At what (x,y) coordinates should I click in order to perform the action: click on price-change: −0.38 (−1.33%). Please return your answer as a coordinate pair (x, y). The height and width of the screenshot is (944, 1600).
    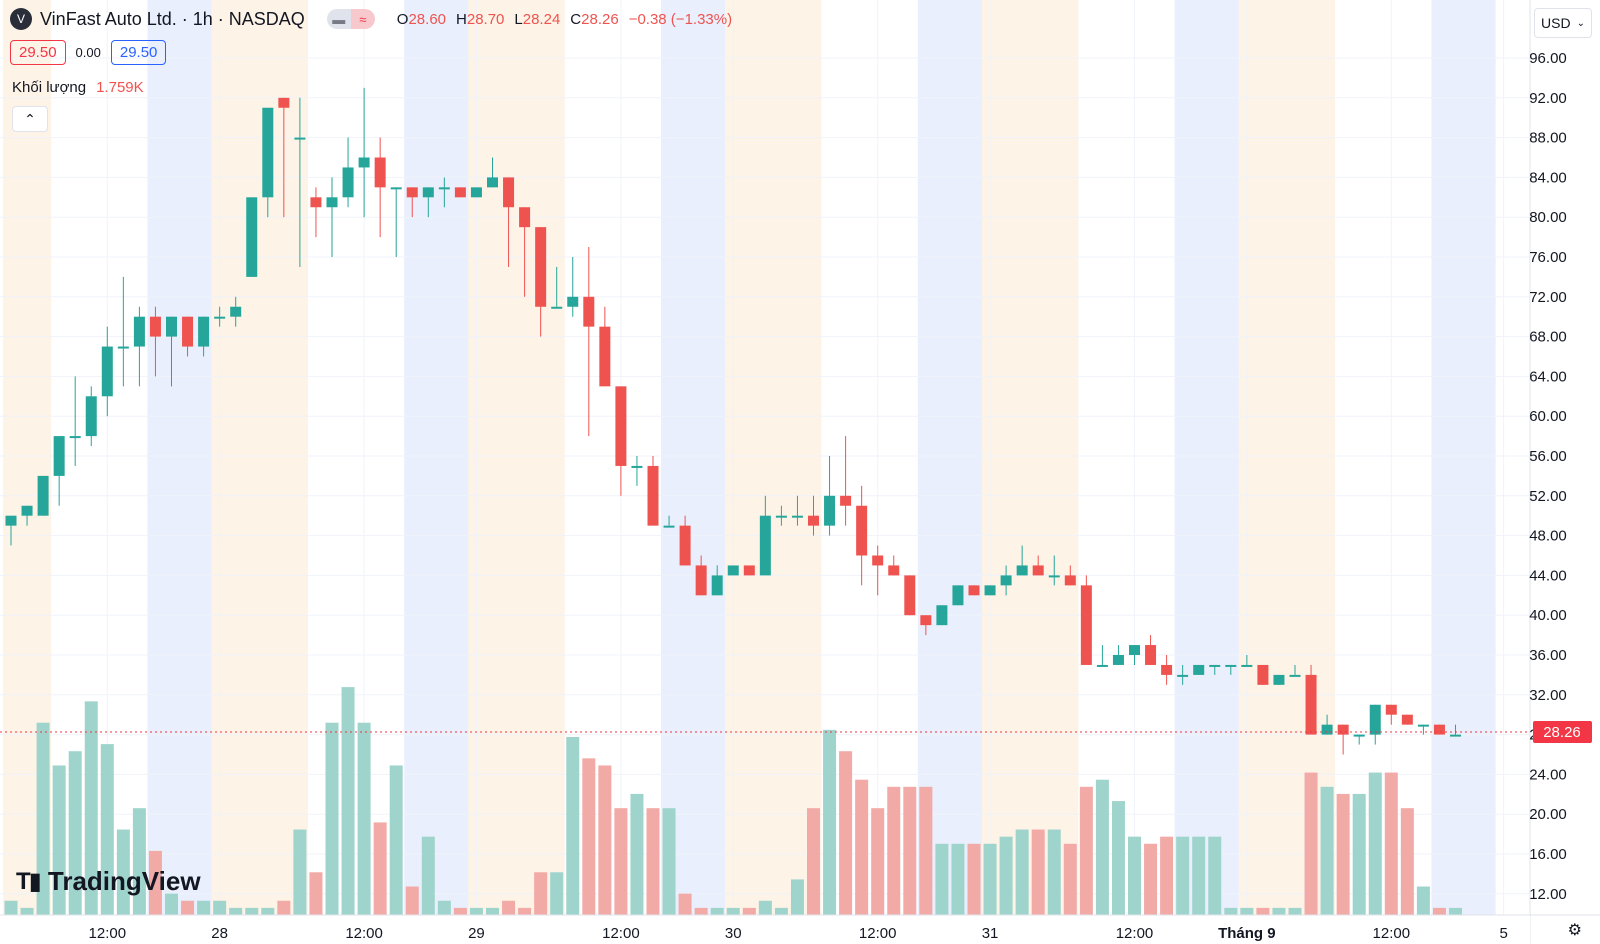
    Looking at the image, I should click on (680, 19).